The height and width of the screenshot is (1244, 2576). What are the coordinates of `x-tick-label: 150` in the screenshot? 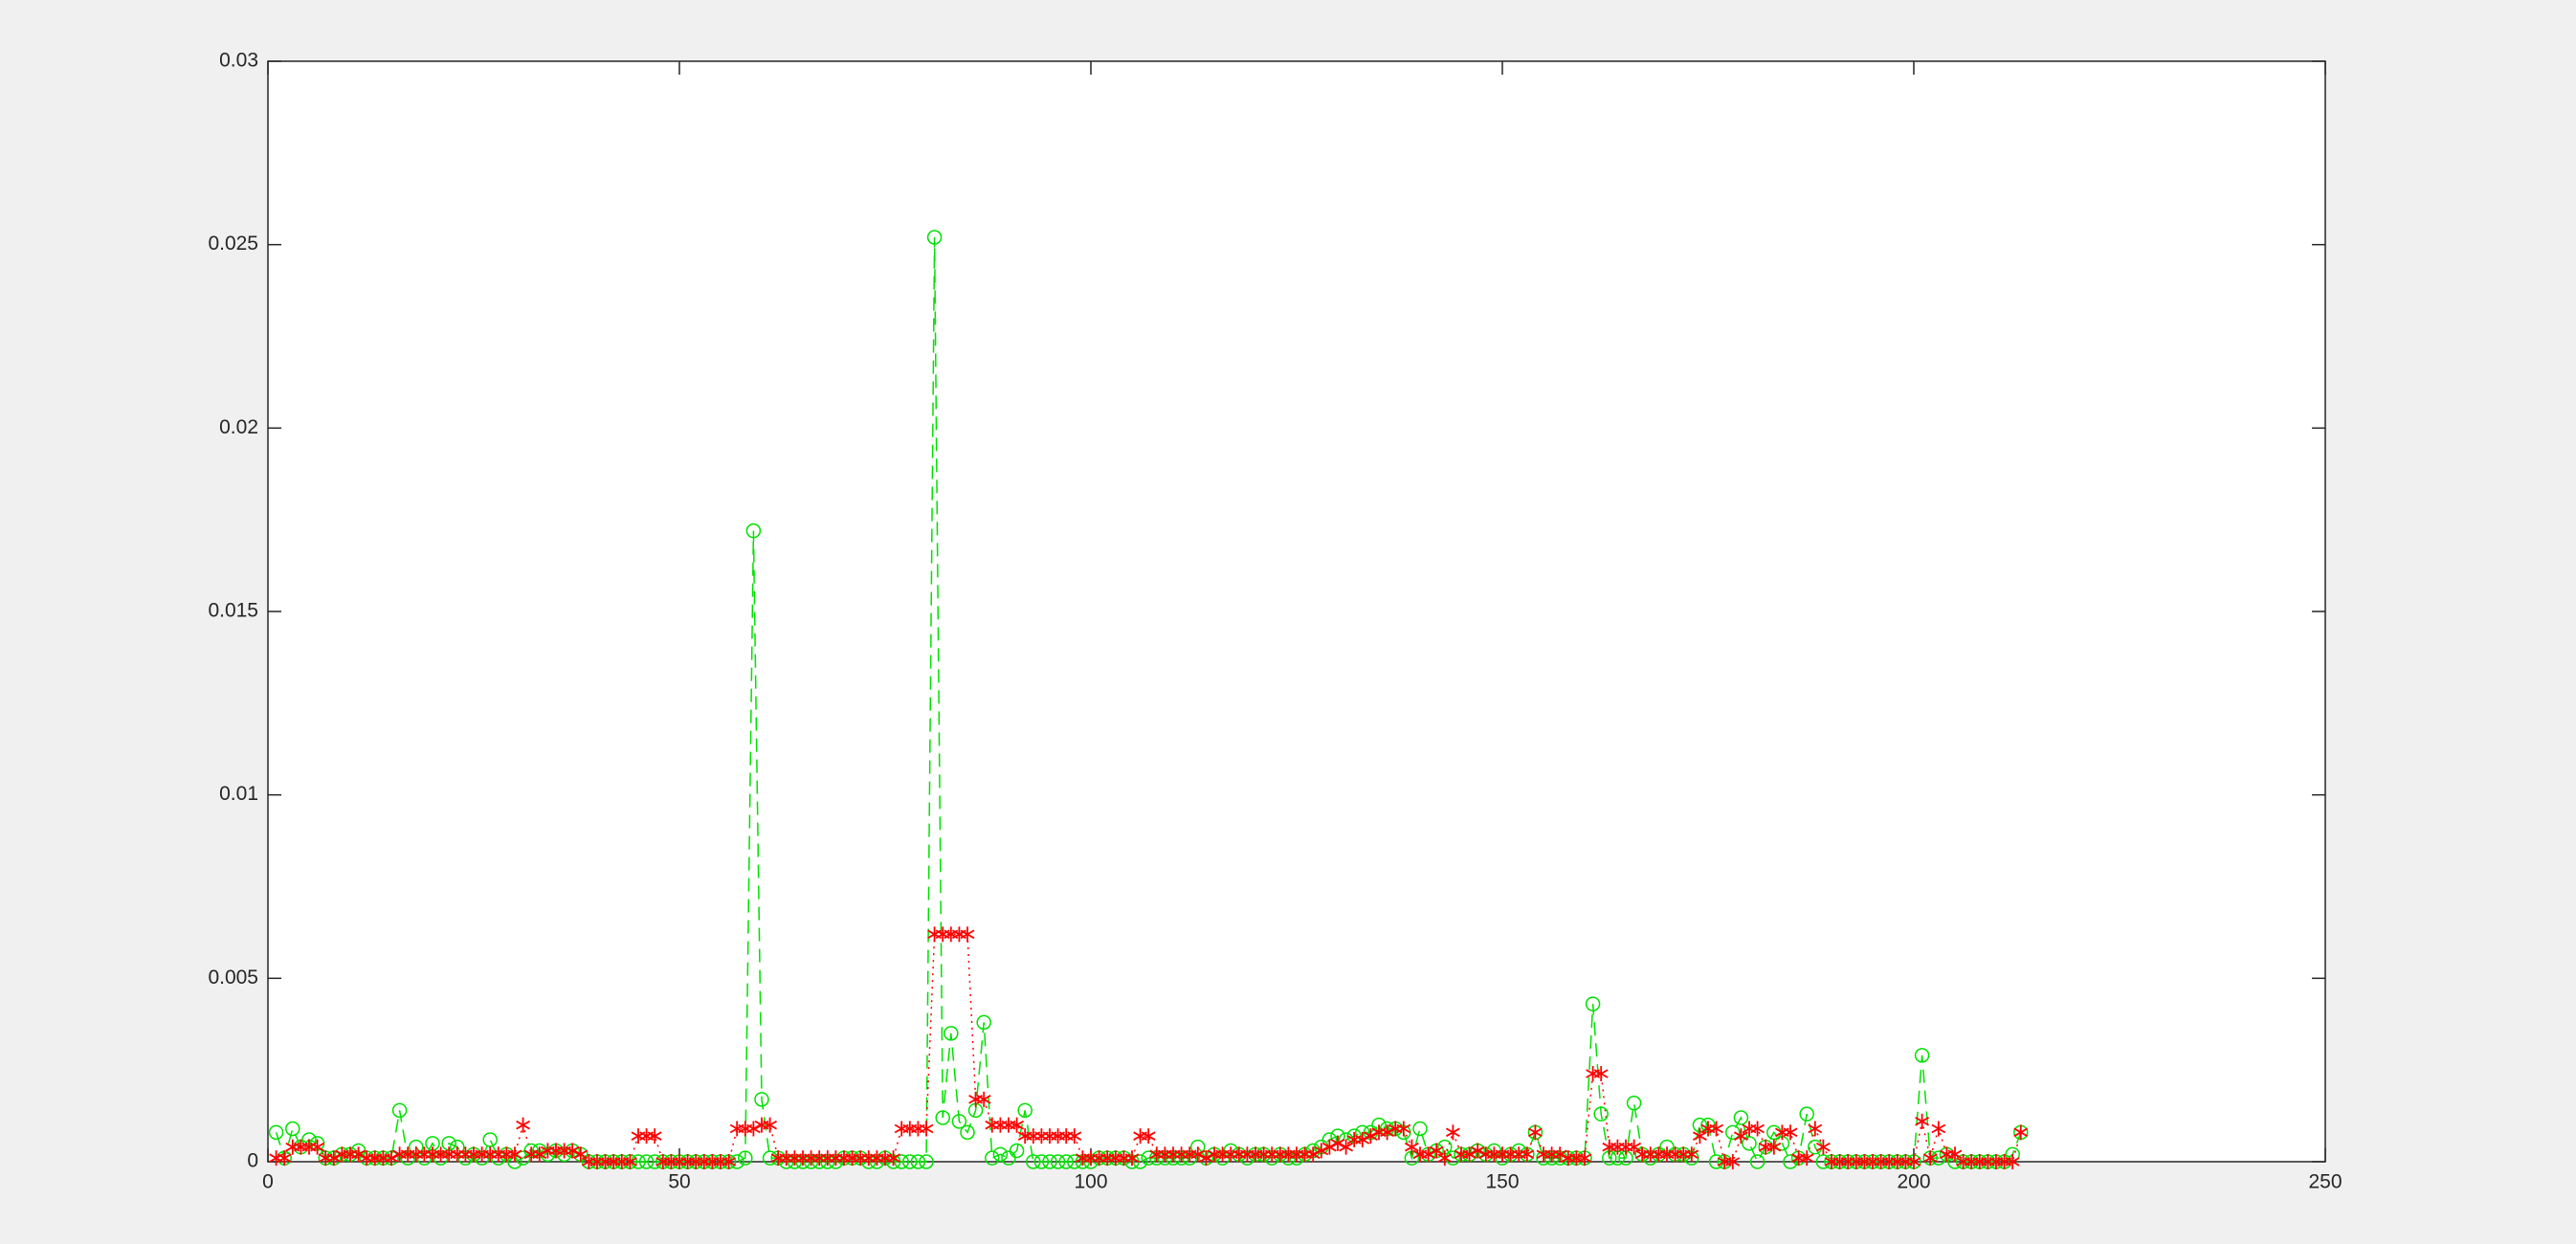 It's located at (1502, 1182).